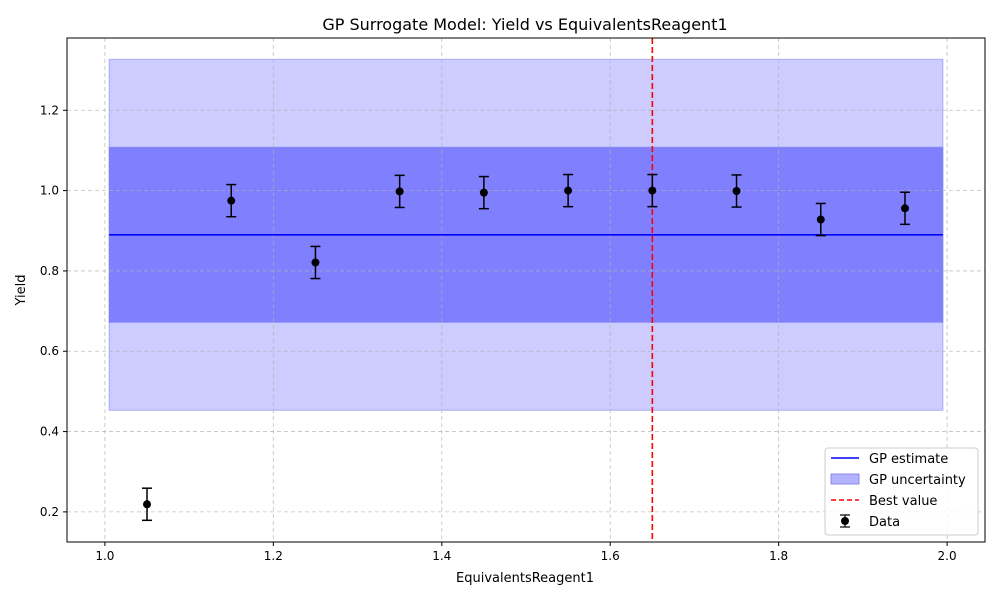 This screenshot has width=1000, height=600. Describe the element at coordinates (525, 578) in the screenshot. I see `x-axis-label: EquivalentsReagent1` at that location.